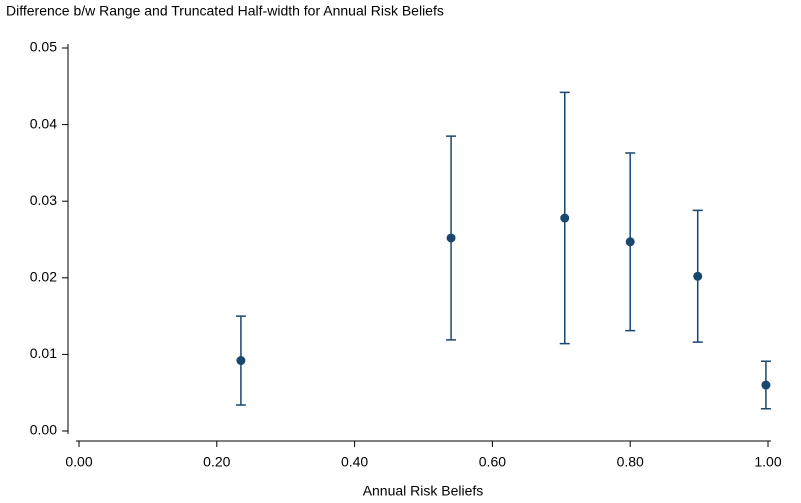  I want to click on y-tick-label: 0.01, so click(43, 353).